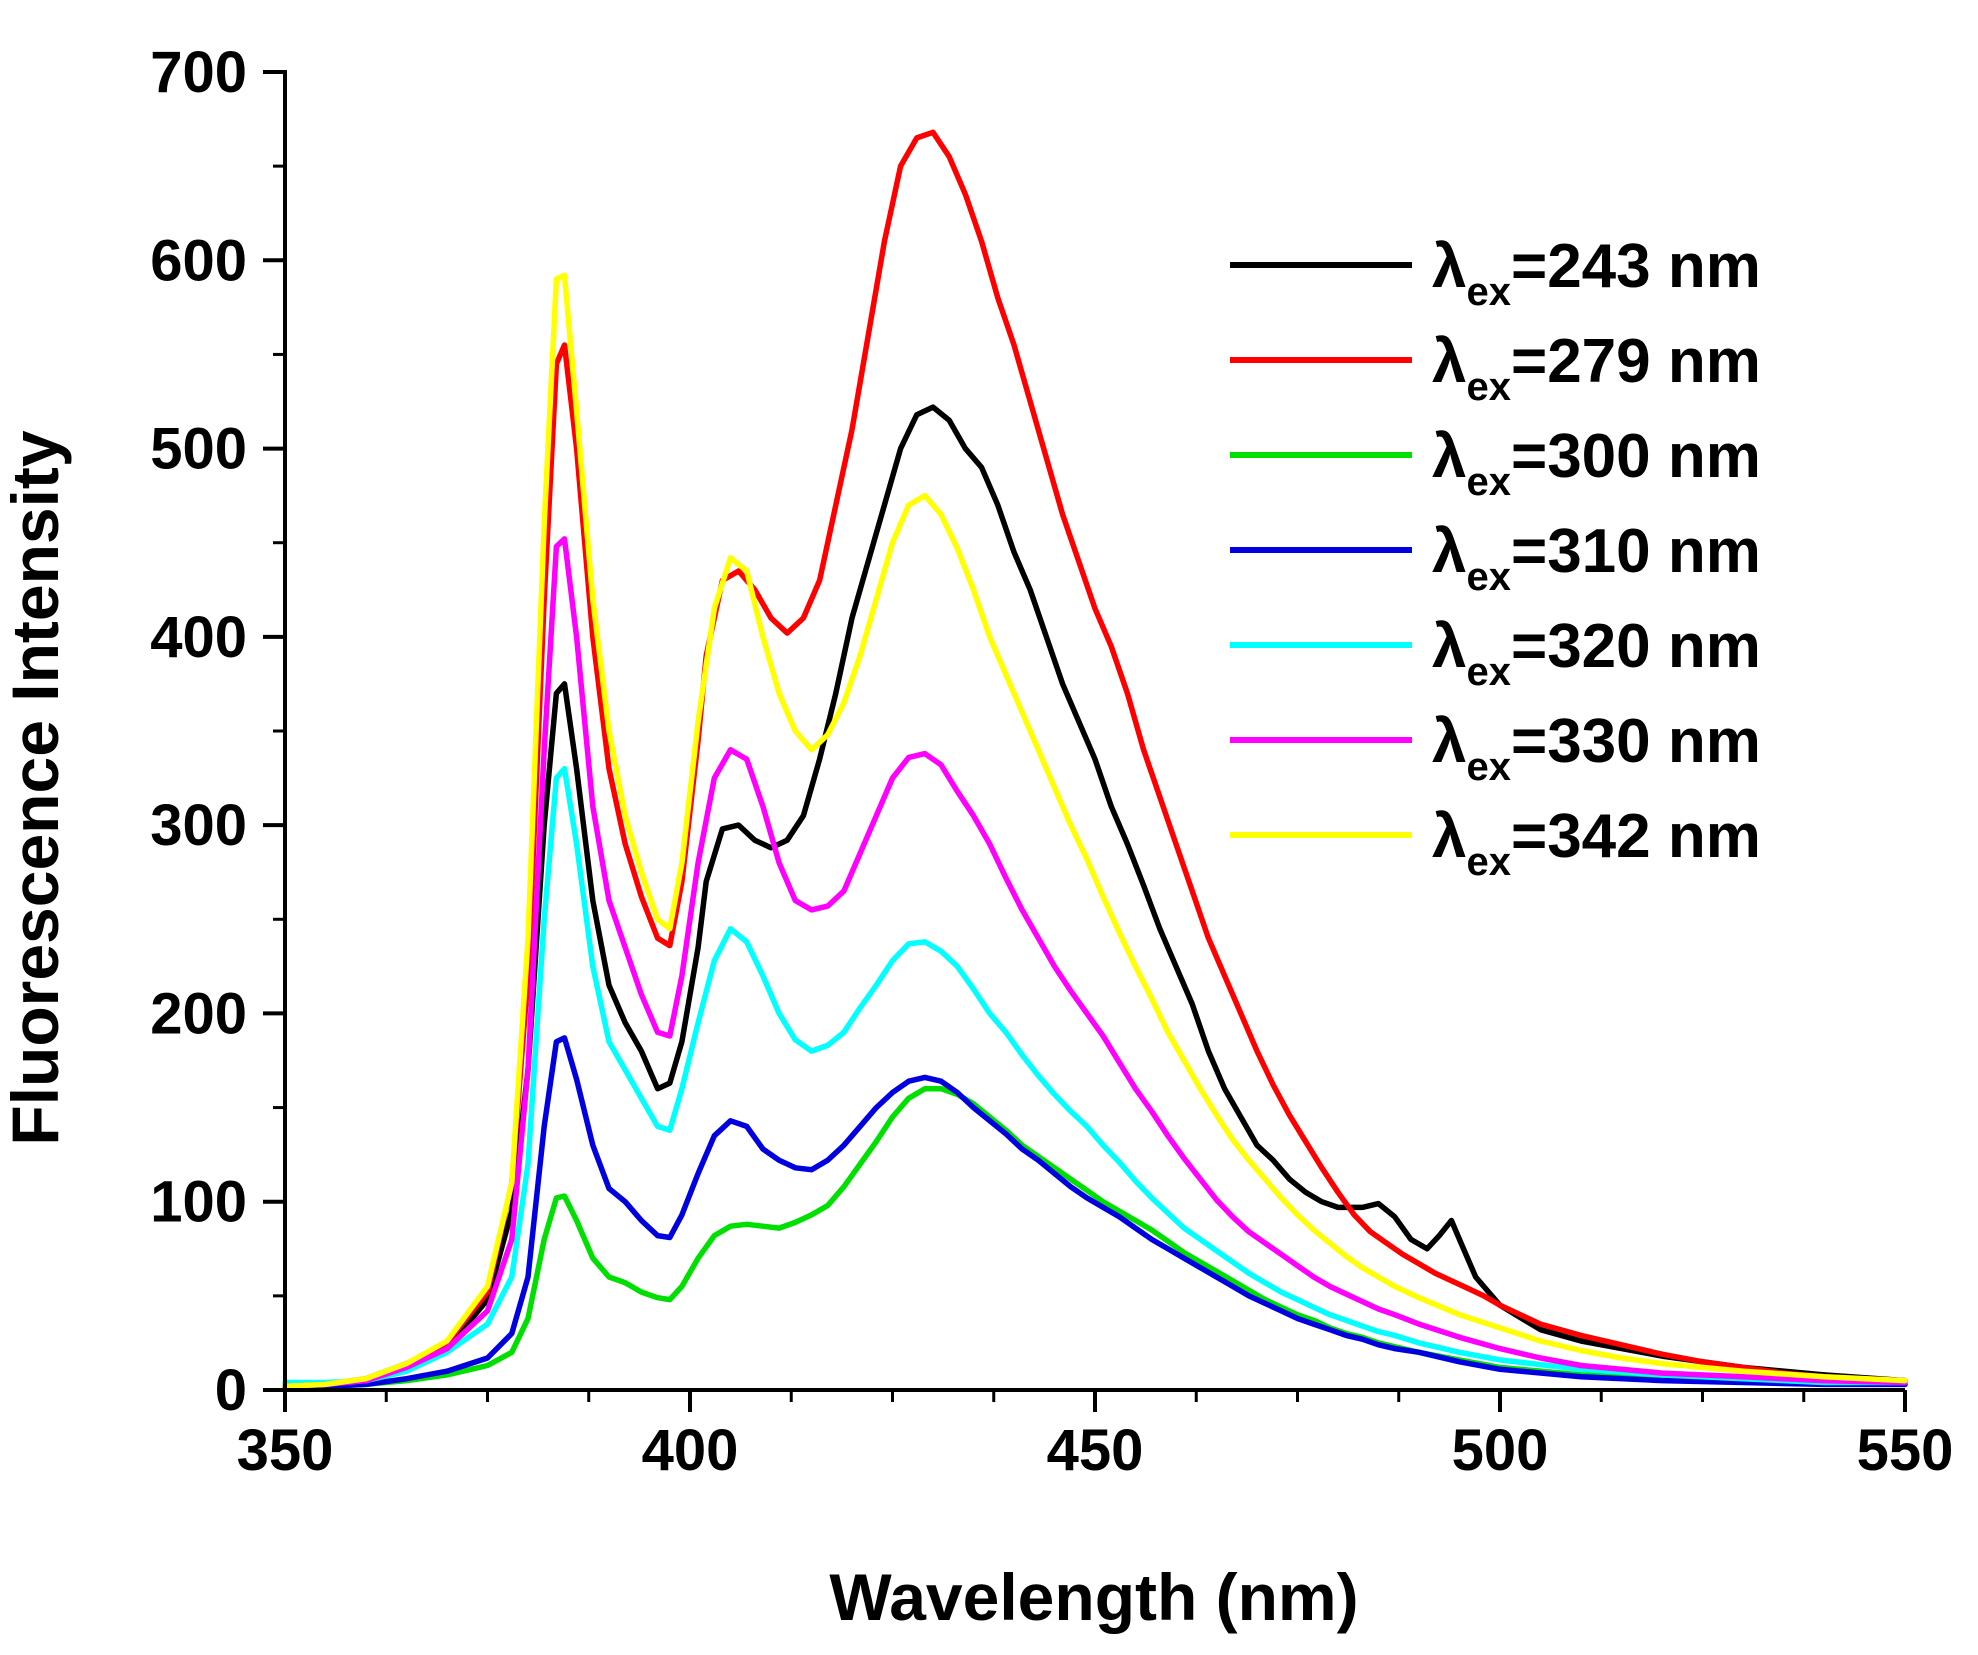 This screenshot has width=1978, height=1655. Describe the element at coordinates (1596, 748) in the screenshot. I see `legend-label-5: λex=330 nm` at that location.